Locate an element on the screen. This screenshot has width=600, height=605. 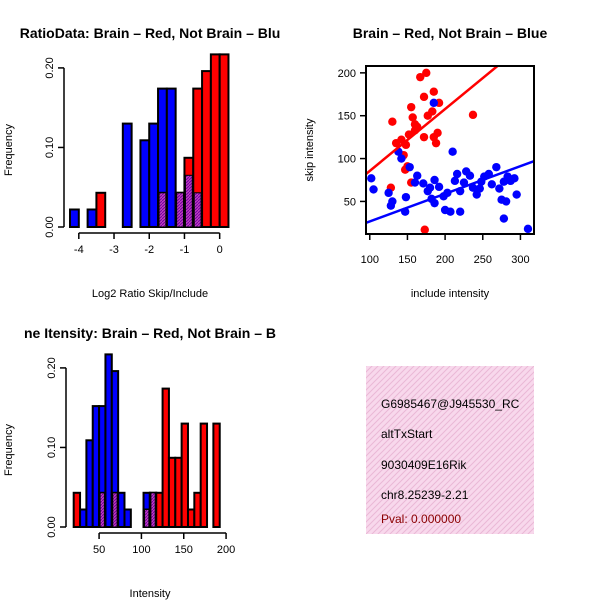
intensity-histogram-xlabel: Intensity is located at coordinates (150, 594).